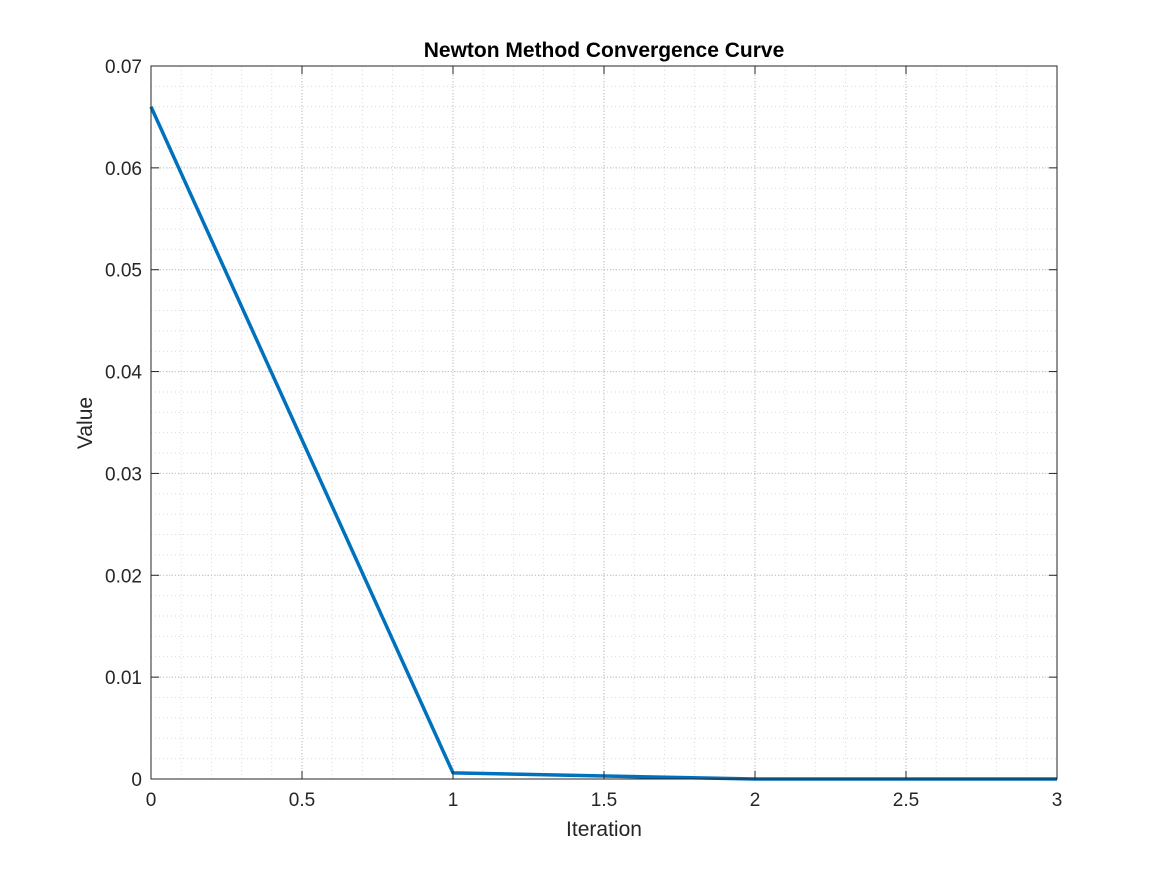 The width and height of the screenshot is (1167, 880). Describe the element at coordinates (123, 678) in the screenshot. I see `y-tick-label: 0.01` at that location.